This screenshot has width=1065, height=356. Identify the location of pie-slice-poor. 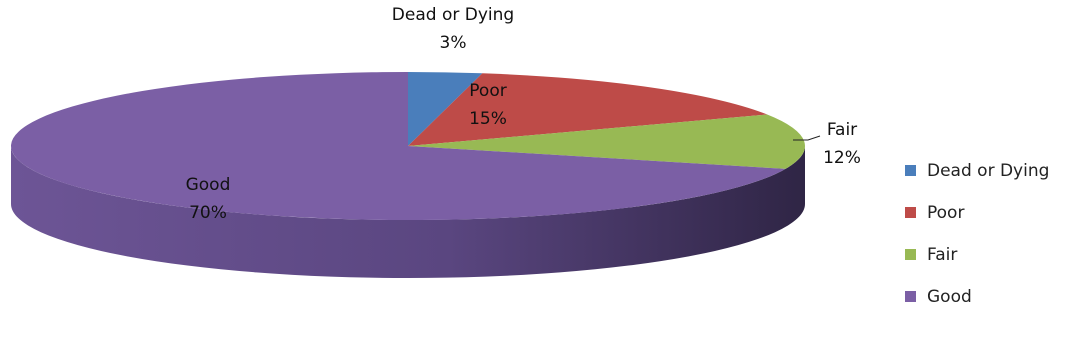
(588, 109).